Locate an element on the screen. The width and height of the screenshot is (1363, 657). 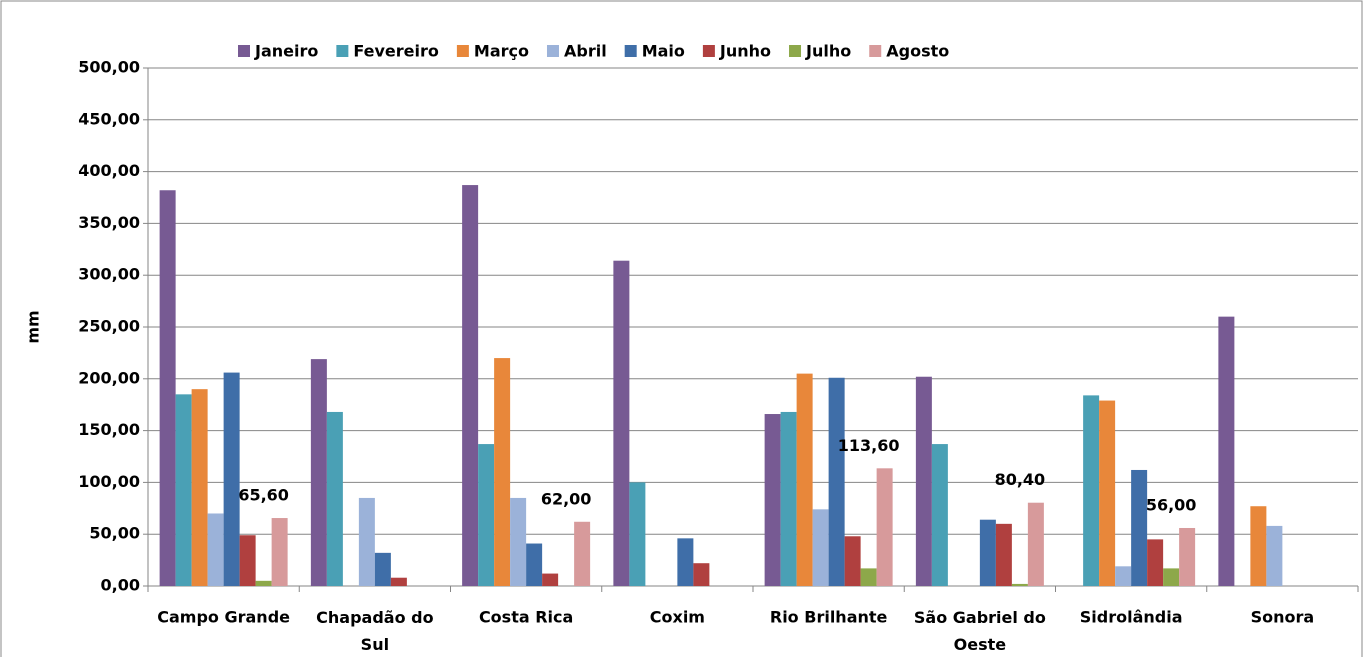
legend-label: Março is located at coordinates (501, 51).